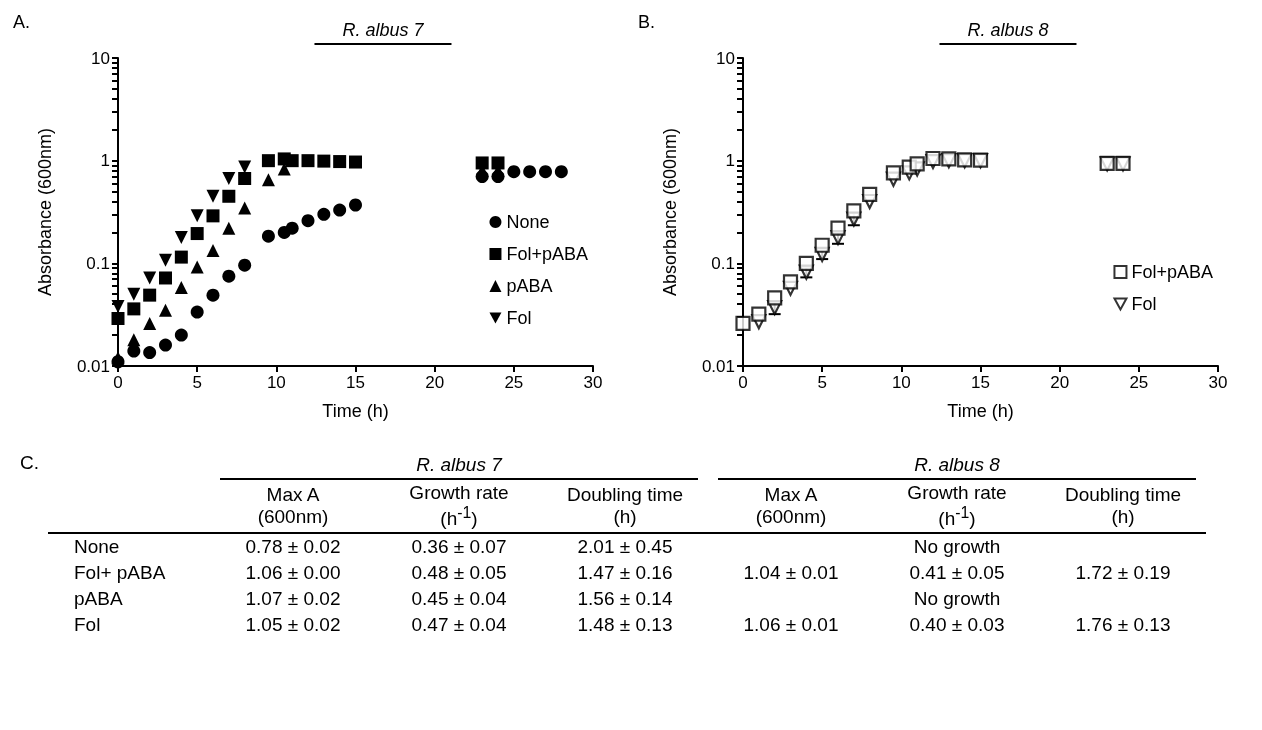 The height and width of the screenshot is (730, 1262). Describe the element at coordinates (625, 625) in the screenshot. I see `text: 1.48 ± 0.13` at that location.